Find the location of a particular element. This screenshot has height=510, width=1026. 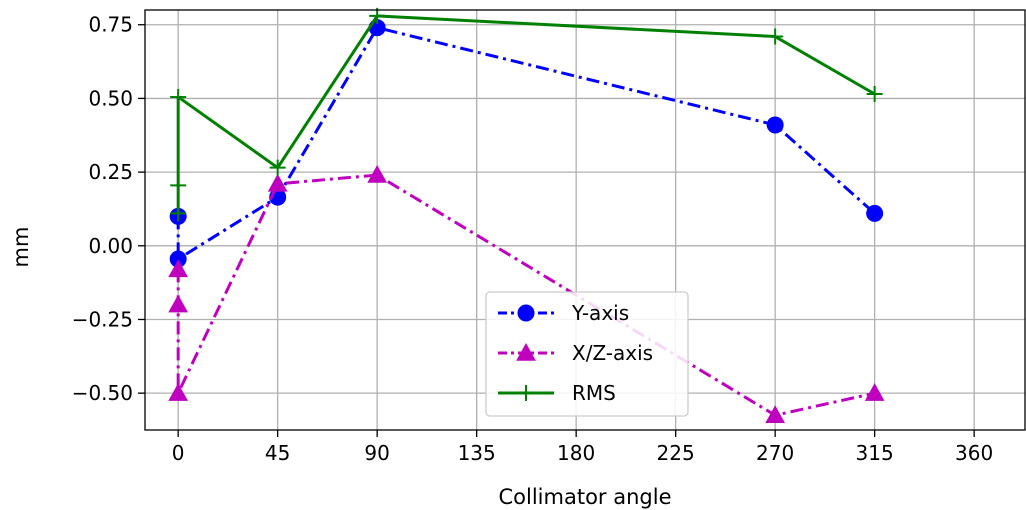

legend-label: RMS is located at coordinates (594, 393).